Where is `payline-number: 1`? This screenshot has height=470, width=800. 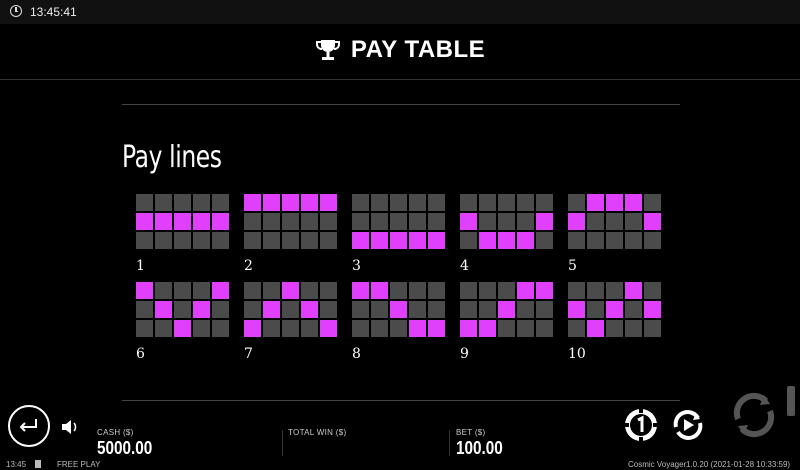 payline-number: 1 is located at coordinates (140, 266).